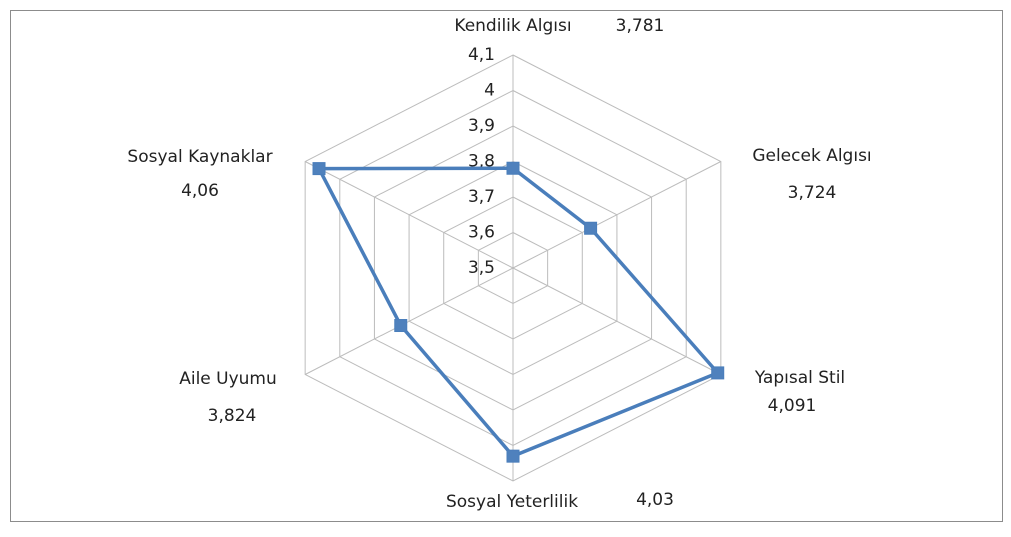 The height and width of the screenshot is (537, 1011). What do you see at coordinates (812, 193) in the screenshot?
I see `data-label: 3,724` at bounding box center [812, 193].